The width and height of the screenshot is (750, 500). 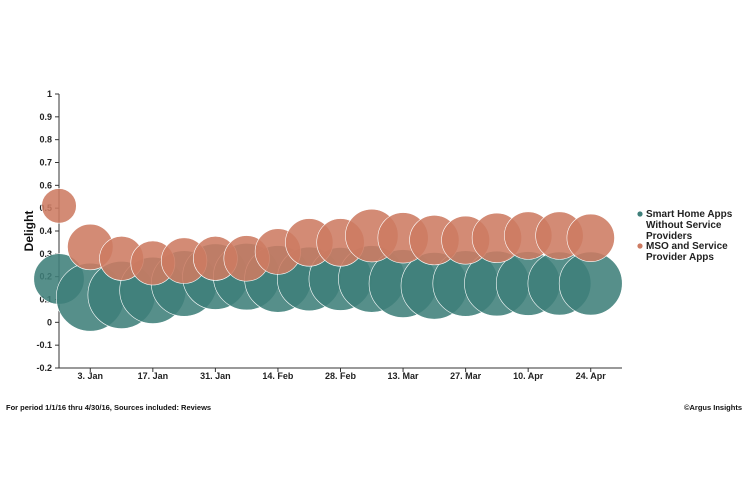 I want to click on y-tick-labels: 10.90.80.70.60.50.40.30.20.10-0.1-0.2, so click(x=44, y=231).